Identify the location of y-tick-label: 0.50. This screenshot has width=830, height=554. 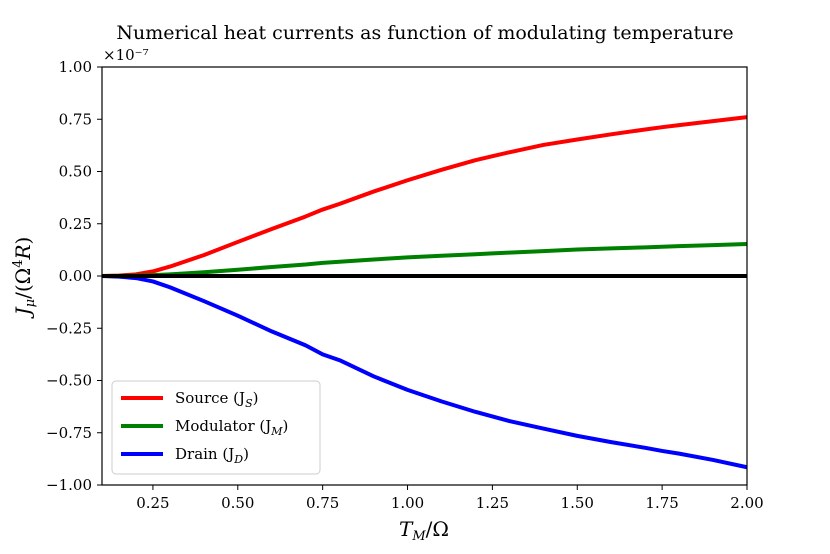
(75, 172).